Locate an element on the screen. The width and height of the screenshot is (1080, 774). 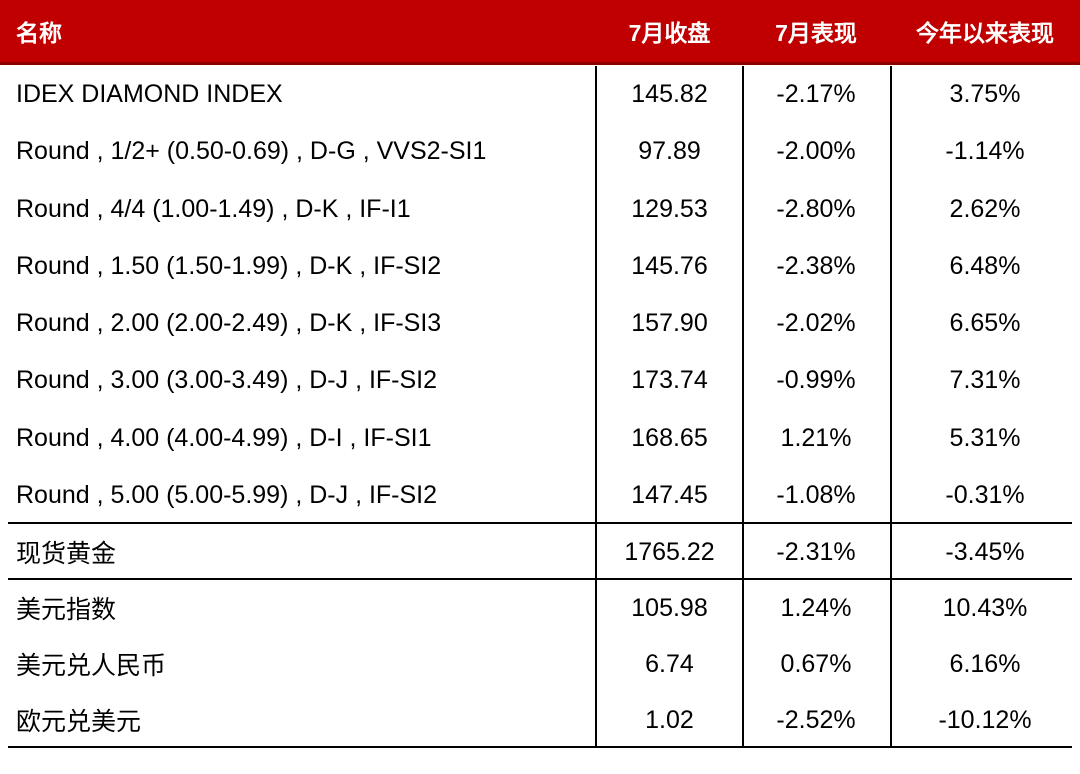
row-july-perf: -2.80% is located at coordinates (816, 208).